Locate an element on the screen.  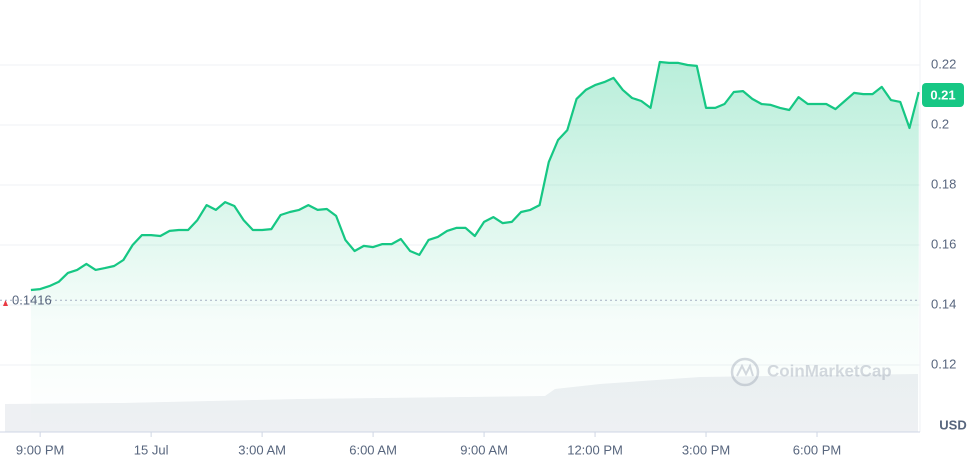
current-price-label: 0.21 is located at coordinates (942, 94).